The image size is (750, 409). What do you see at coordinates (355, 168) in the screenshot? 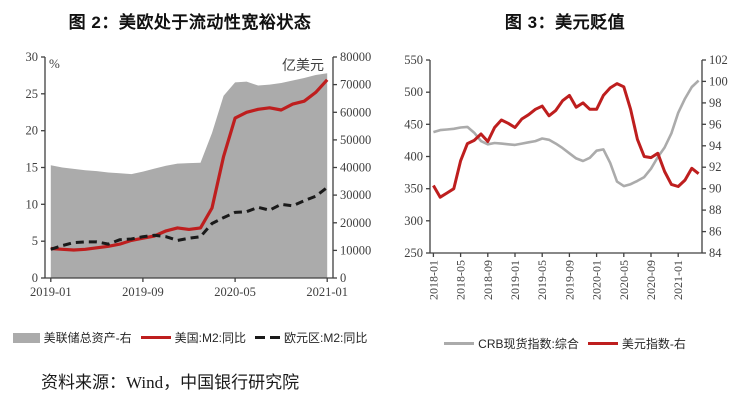
I see `svg-text: 40000` at bounding box center [355, 168].